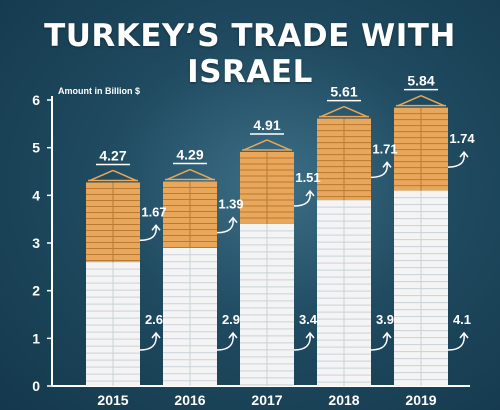 This screenshot has height=410, width=500. Describe the element at coordinates (36, 243) in the screenshot. I see `y-tick-label: 3` at that location.